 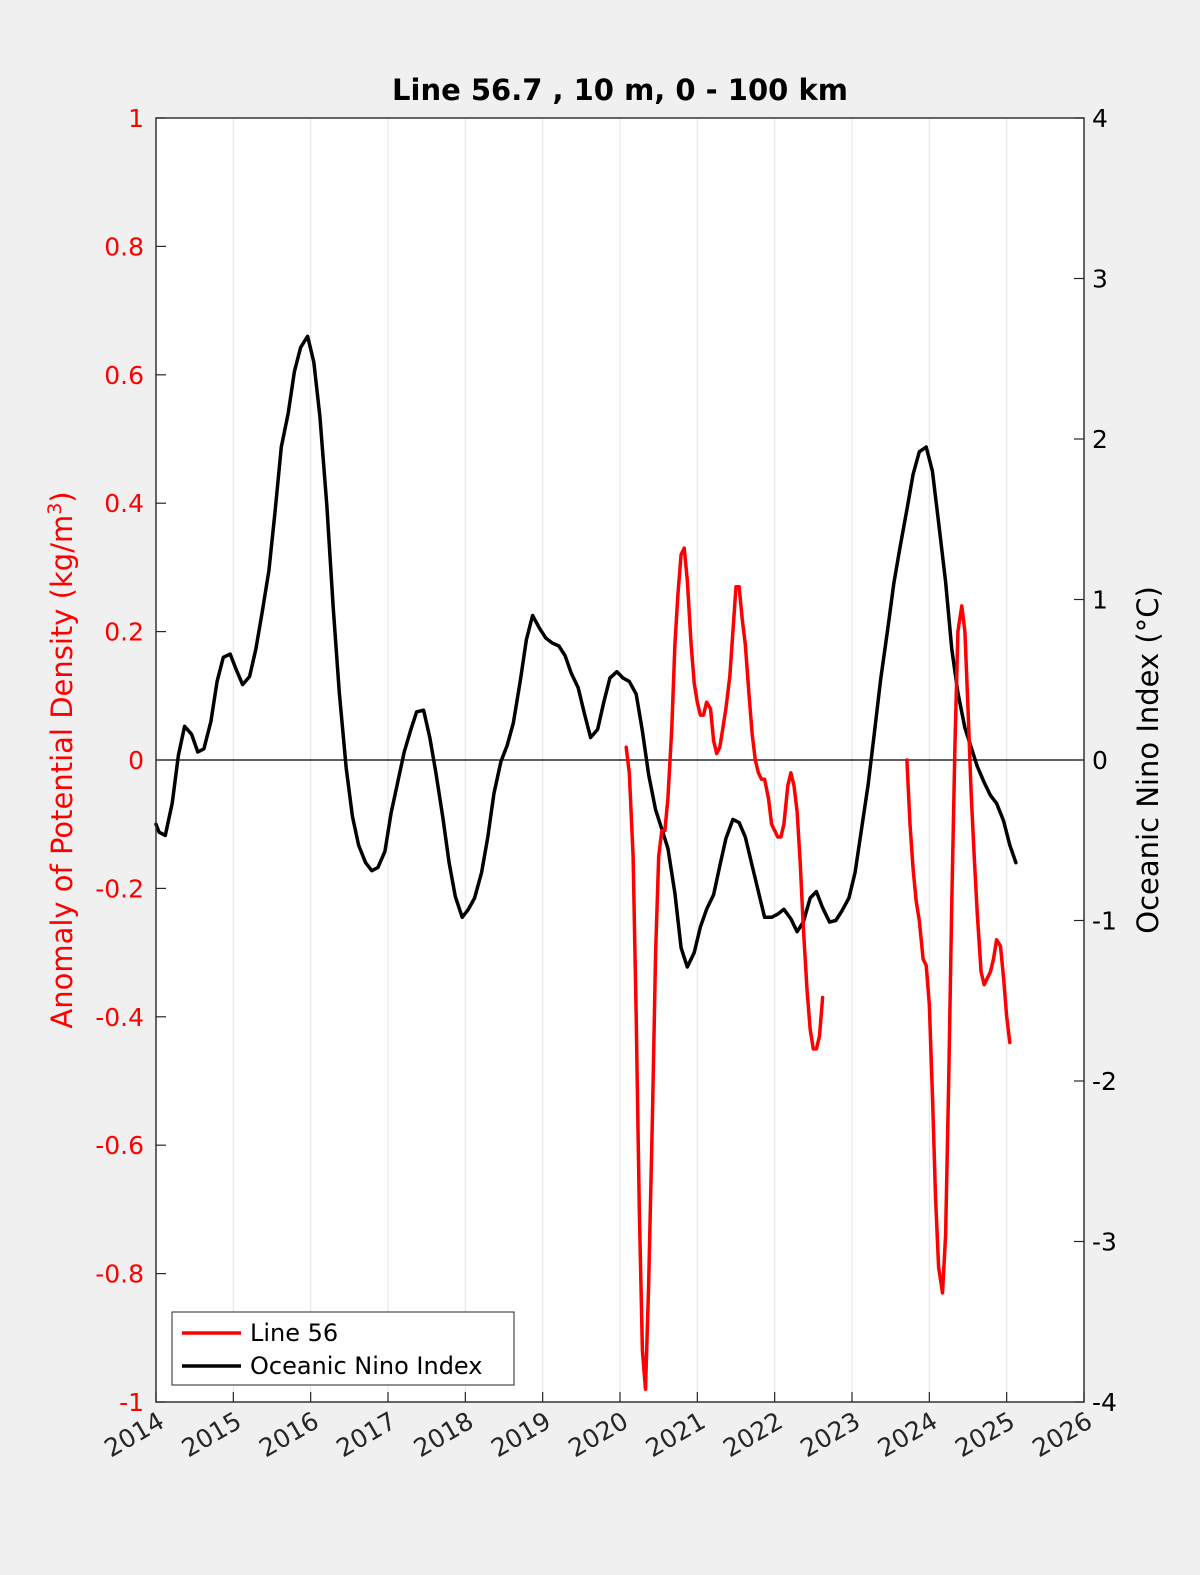 I want to click on right-tick-label: 4, so click(x=1100, y=118).